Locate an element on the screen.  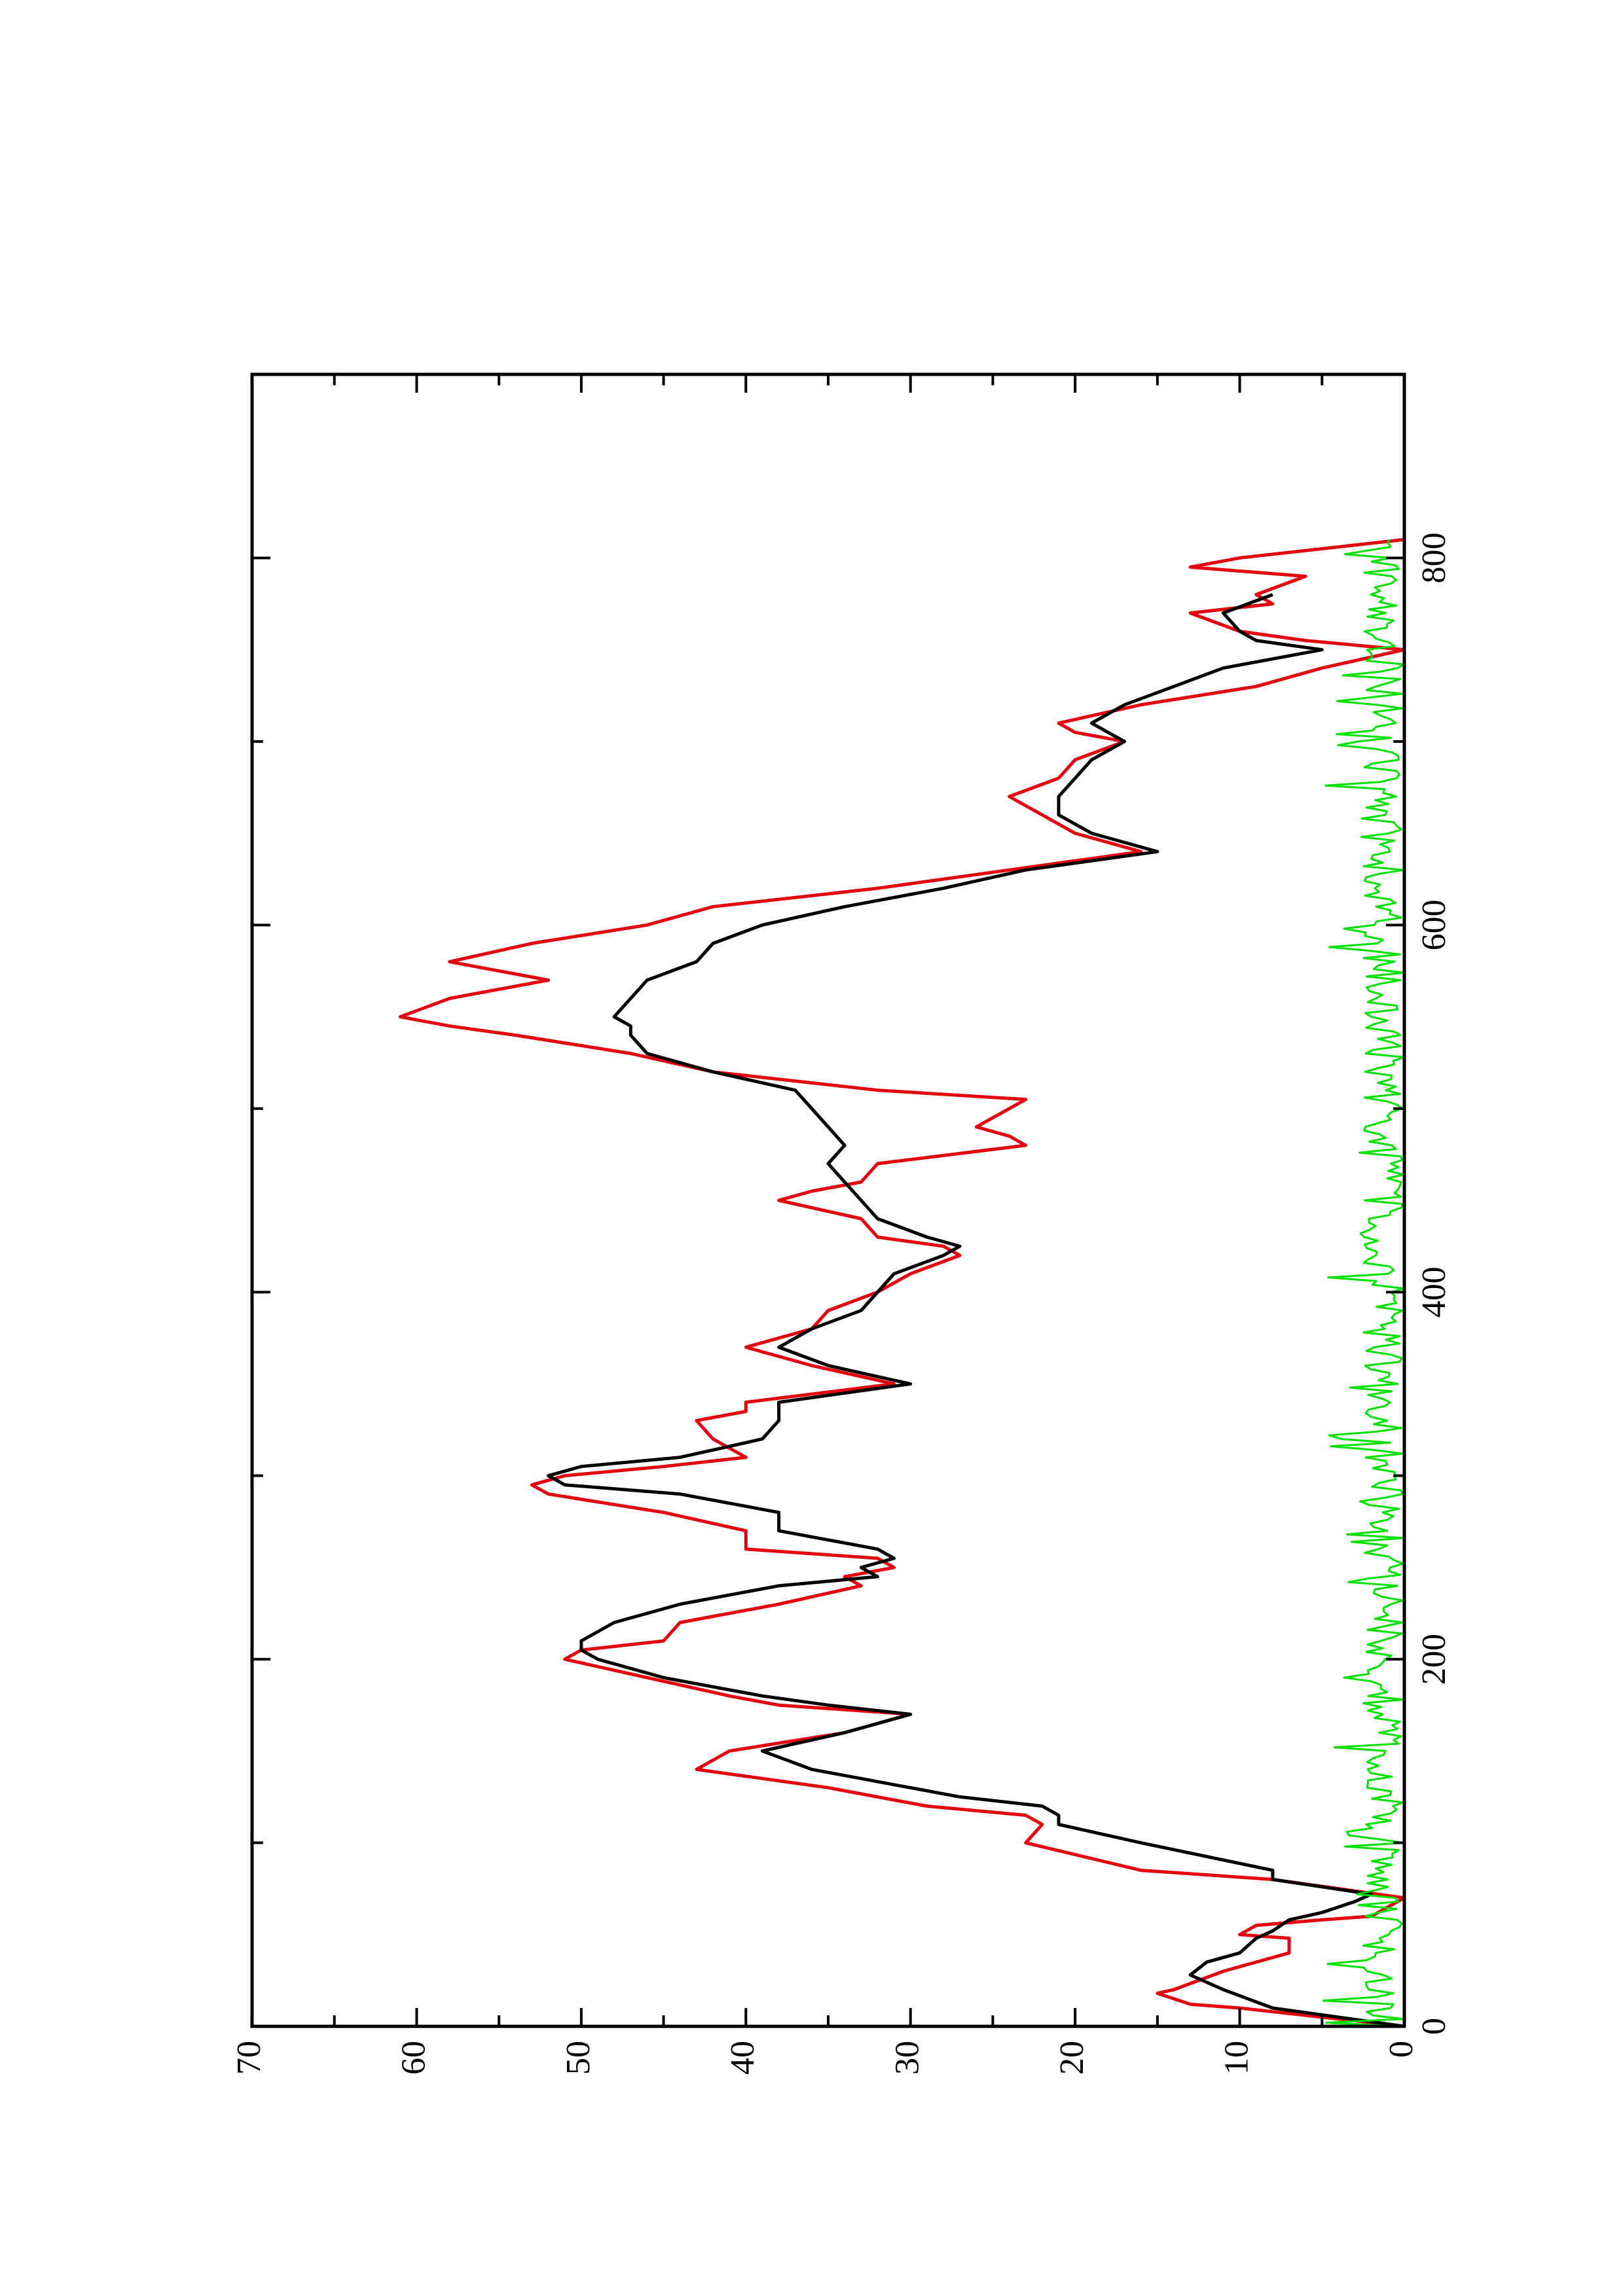
x-tick-label: 0 is located at coordinates (1434, 2026).